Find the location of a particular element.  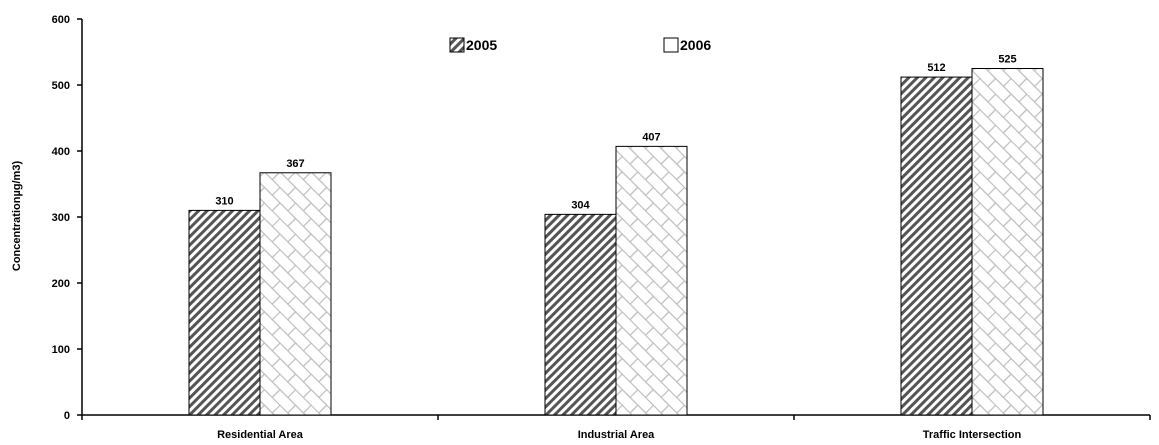

data-label: 407 is located at coordinates (651, 137).